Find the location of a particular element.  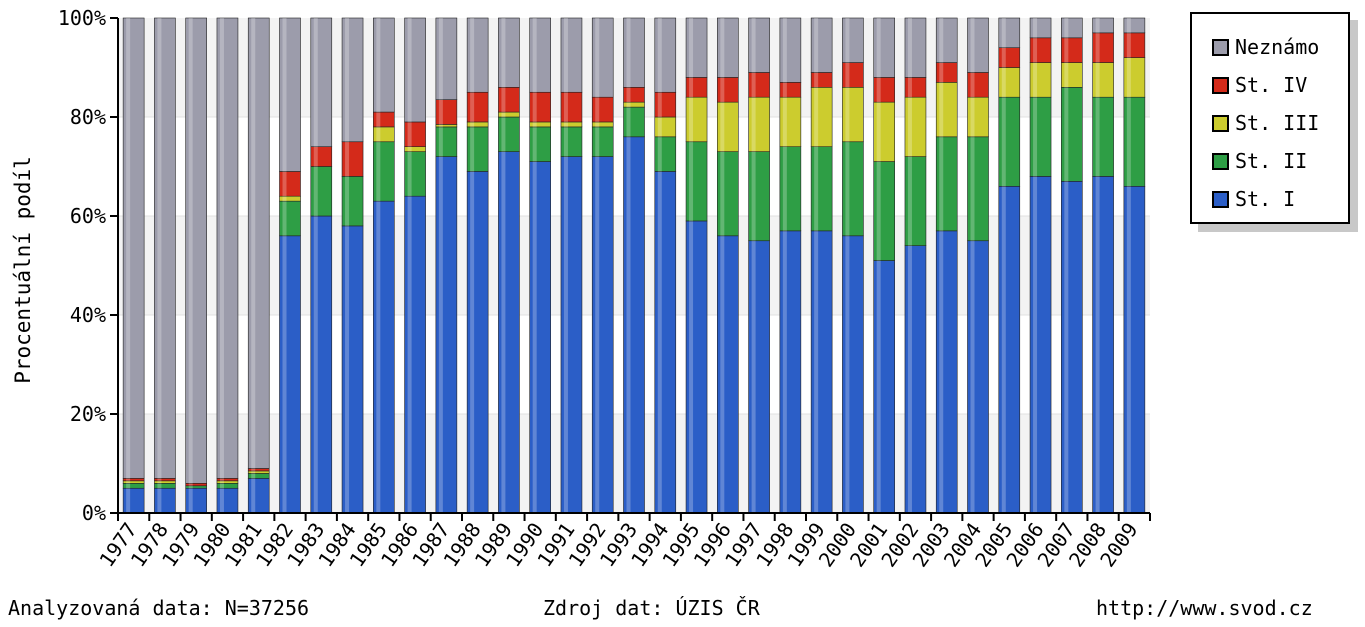

bar-segment-nezn-mo-1997 is located at coordinates (759, 45).